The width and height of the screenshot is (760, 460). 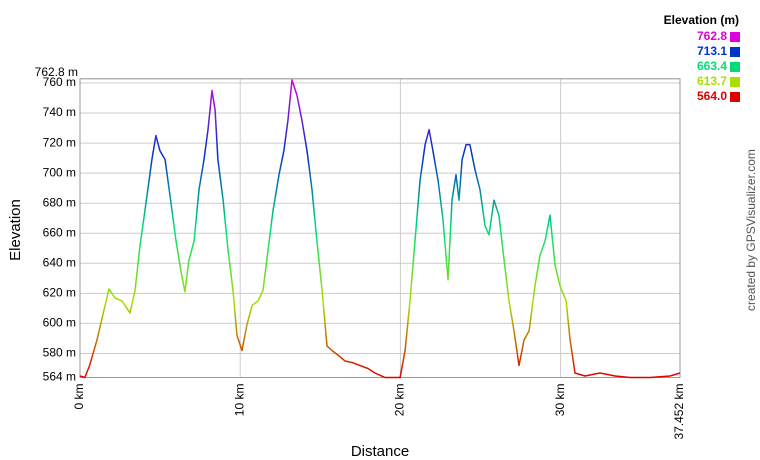 What do you see at coordinates (560, 400) in the screenshot?
I see `x-tick-label: 30 km` at bounding box center [560, 400].